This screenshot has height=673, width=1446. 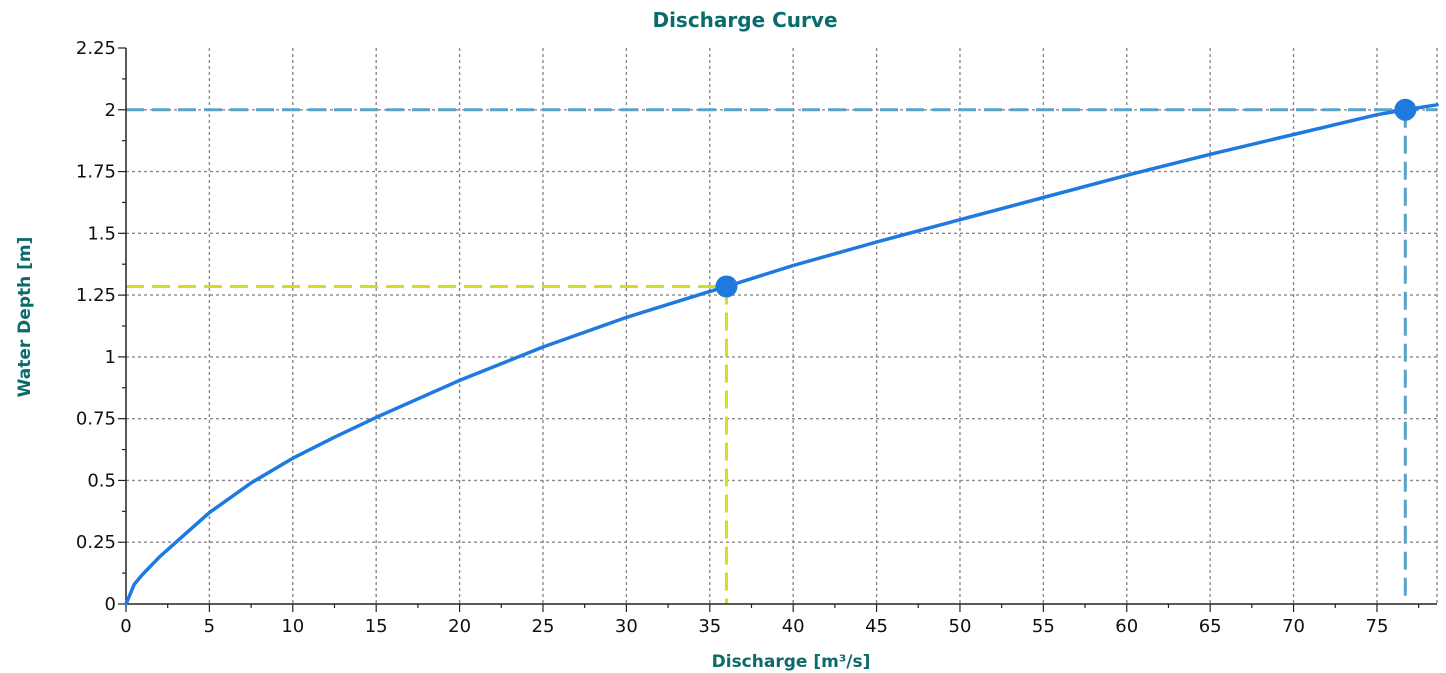 What do you see at coordinates (793, 626) in the screenshot?
I see `x-tick-label: 40` at bounding box center [793, 626].